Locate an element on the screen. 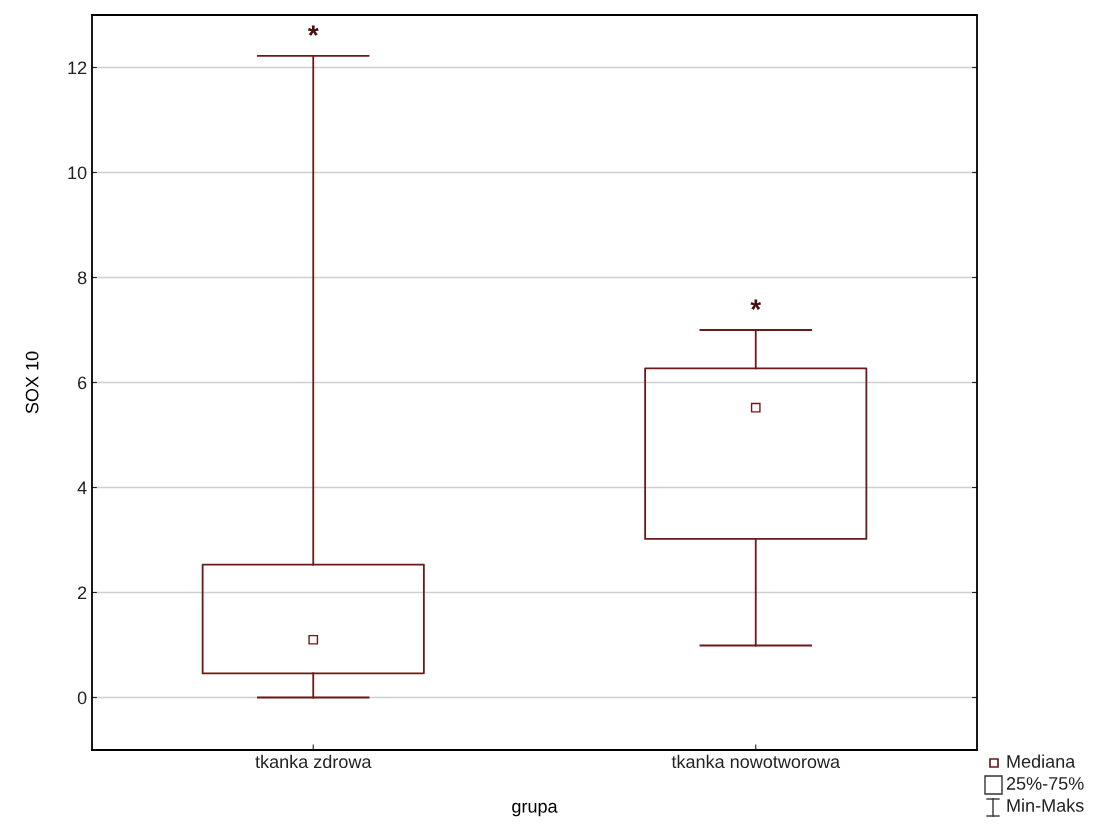  y-tick-label: 4 is located at coordinates (82, 488).